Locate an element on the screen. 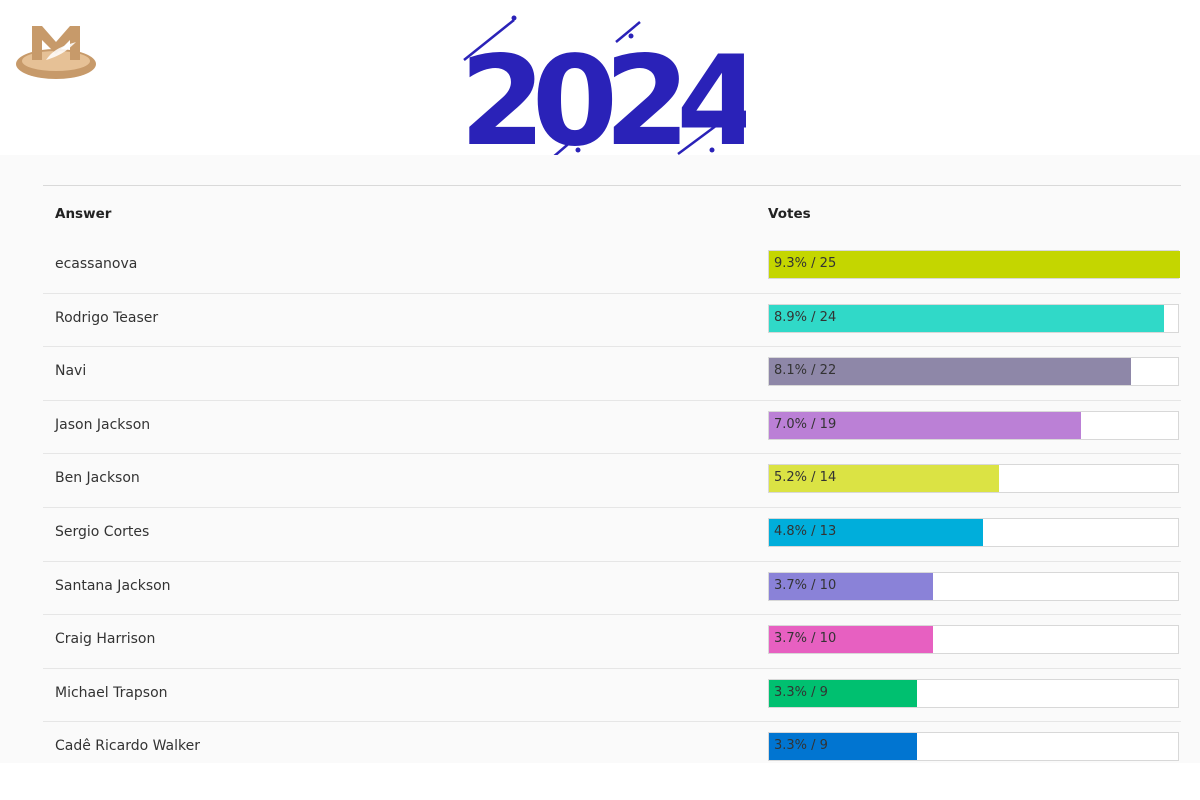 The height and width of the screenshot is (800, 1200). vote-bar-label: 7.0% / 19 is located at coordinates (805, 424).